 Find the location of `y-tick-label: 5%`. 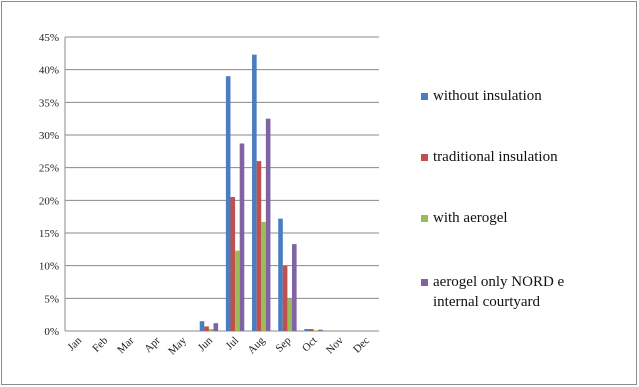

y-tick-label: 5% is located at coordinates (51, 299).